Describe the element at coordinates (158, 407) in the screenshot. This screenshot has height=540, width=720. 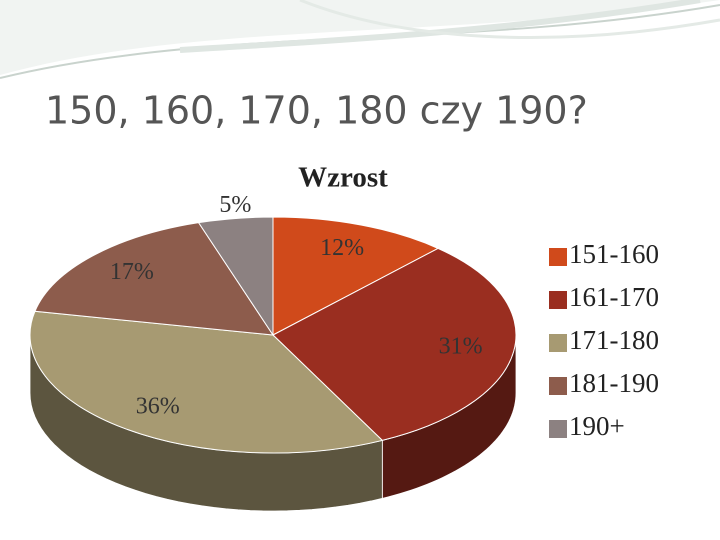
I see `data-label: 36%` at that location.